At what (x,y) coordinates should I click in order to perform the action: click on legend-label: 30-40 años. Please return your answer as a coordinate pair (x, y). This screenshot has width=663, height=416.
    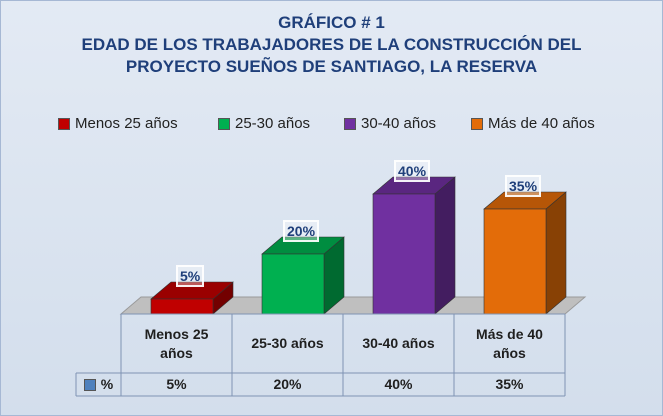
    Looking at the image, I should click on (399, 123).